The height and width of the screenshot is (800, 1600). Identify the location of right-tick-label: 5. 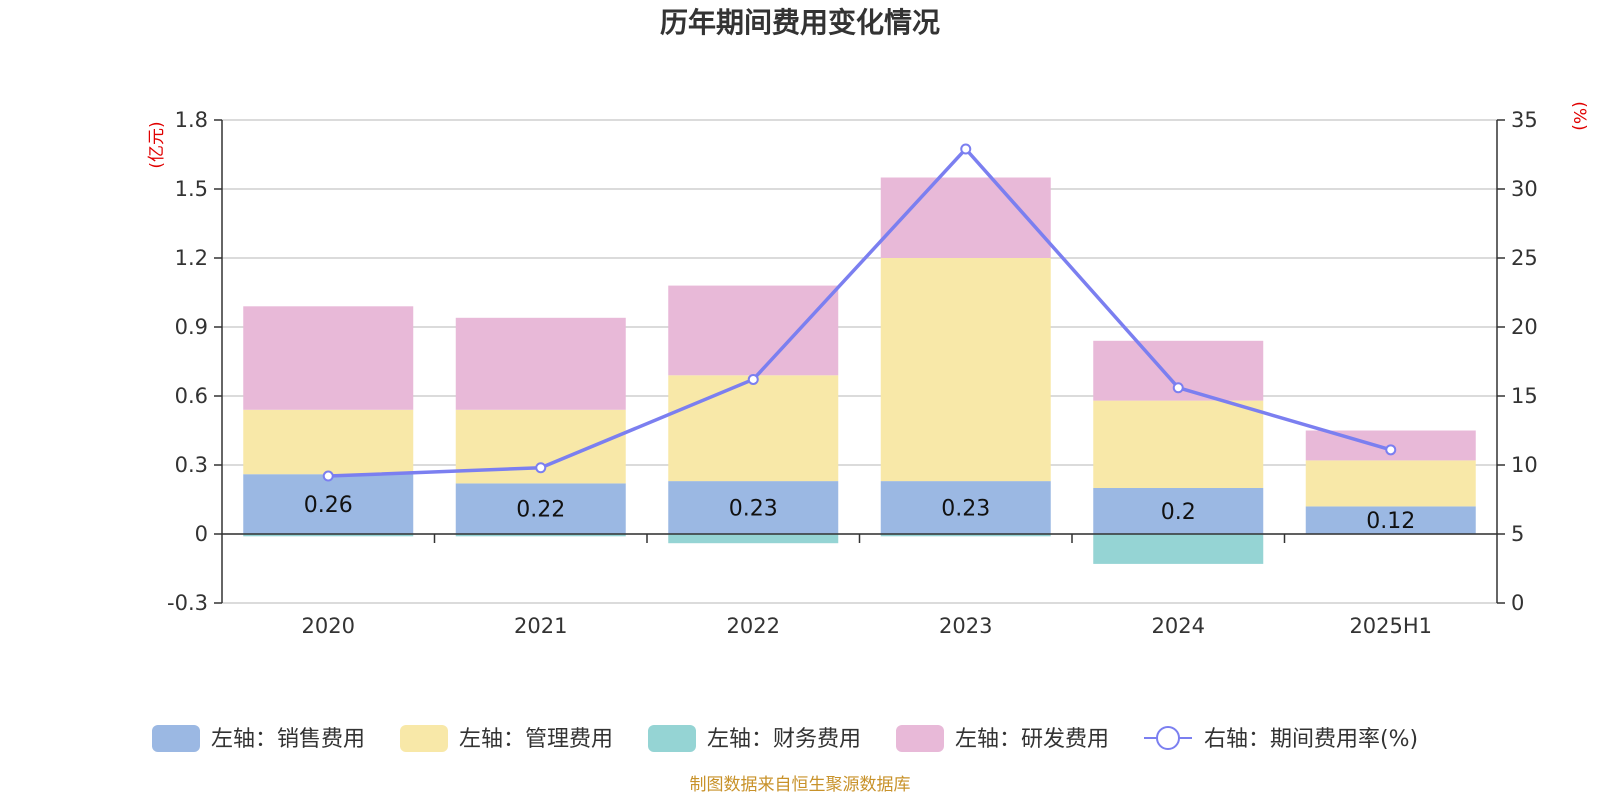
(1517, 534).